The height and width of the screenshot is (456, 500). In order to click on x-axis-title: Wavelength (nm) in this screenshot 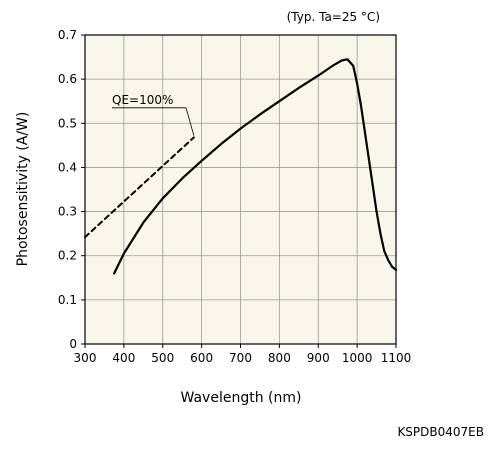, I will do `click(241, 398)`.